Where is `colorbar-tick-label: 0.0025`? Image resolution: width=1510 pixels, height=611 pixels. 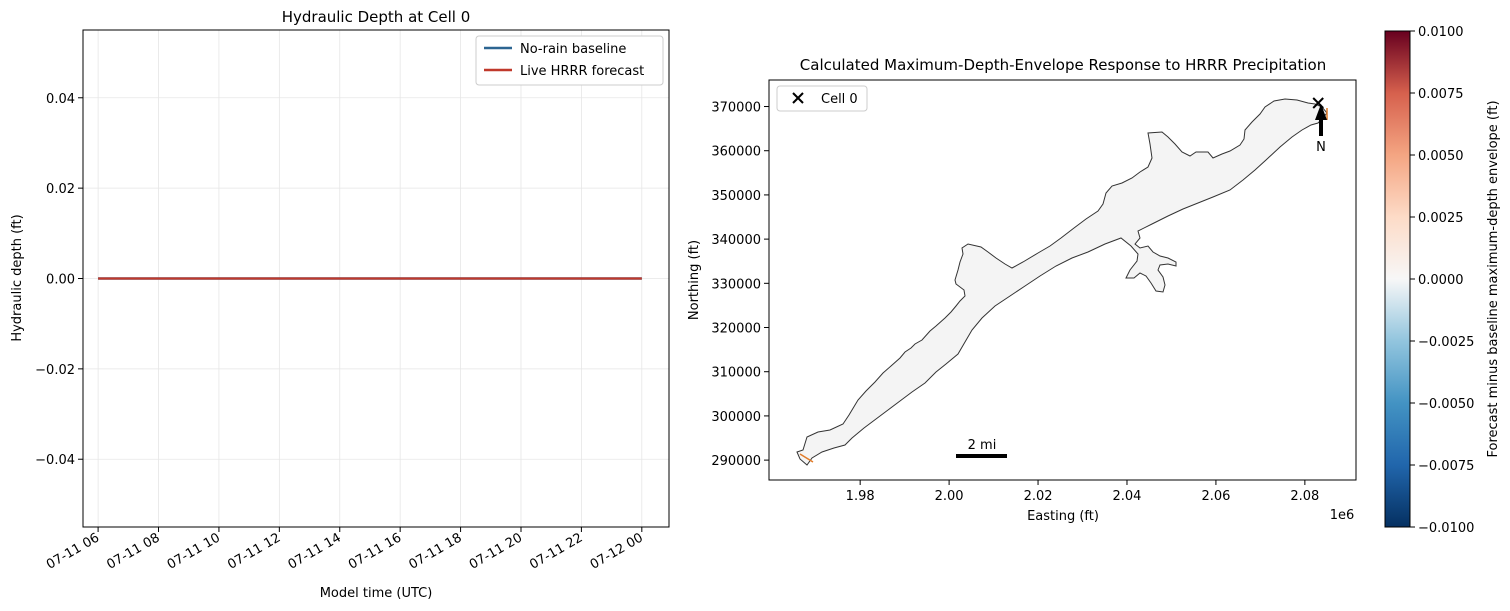 colorbar-tick-label: 0.0025 is located at coordinates (1441, 218).